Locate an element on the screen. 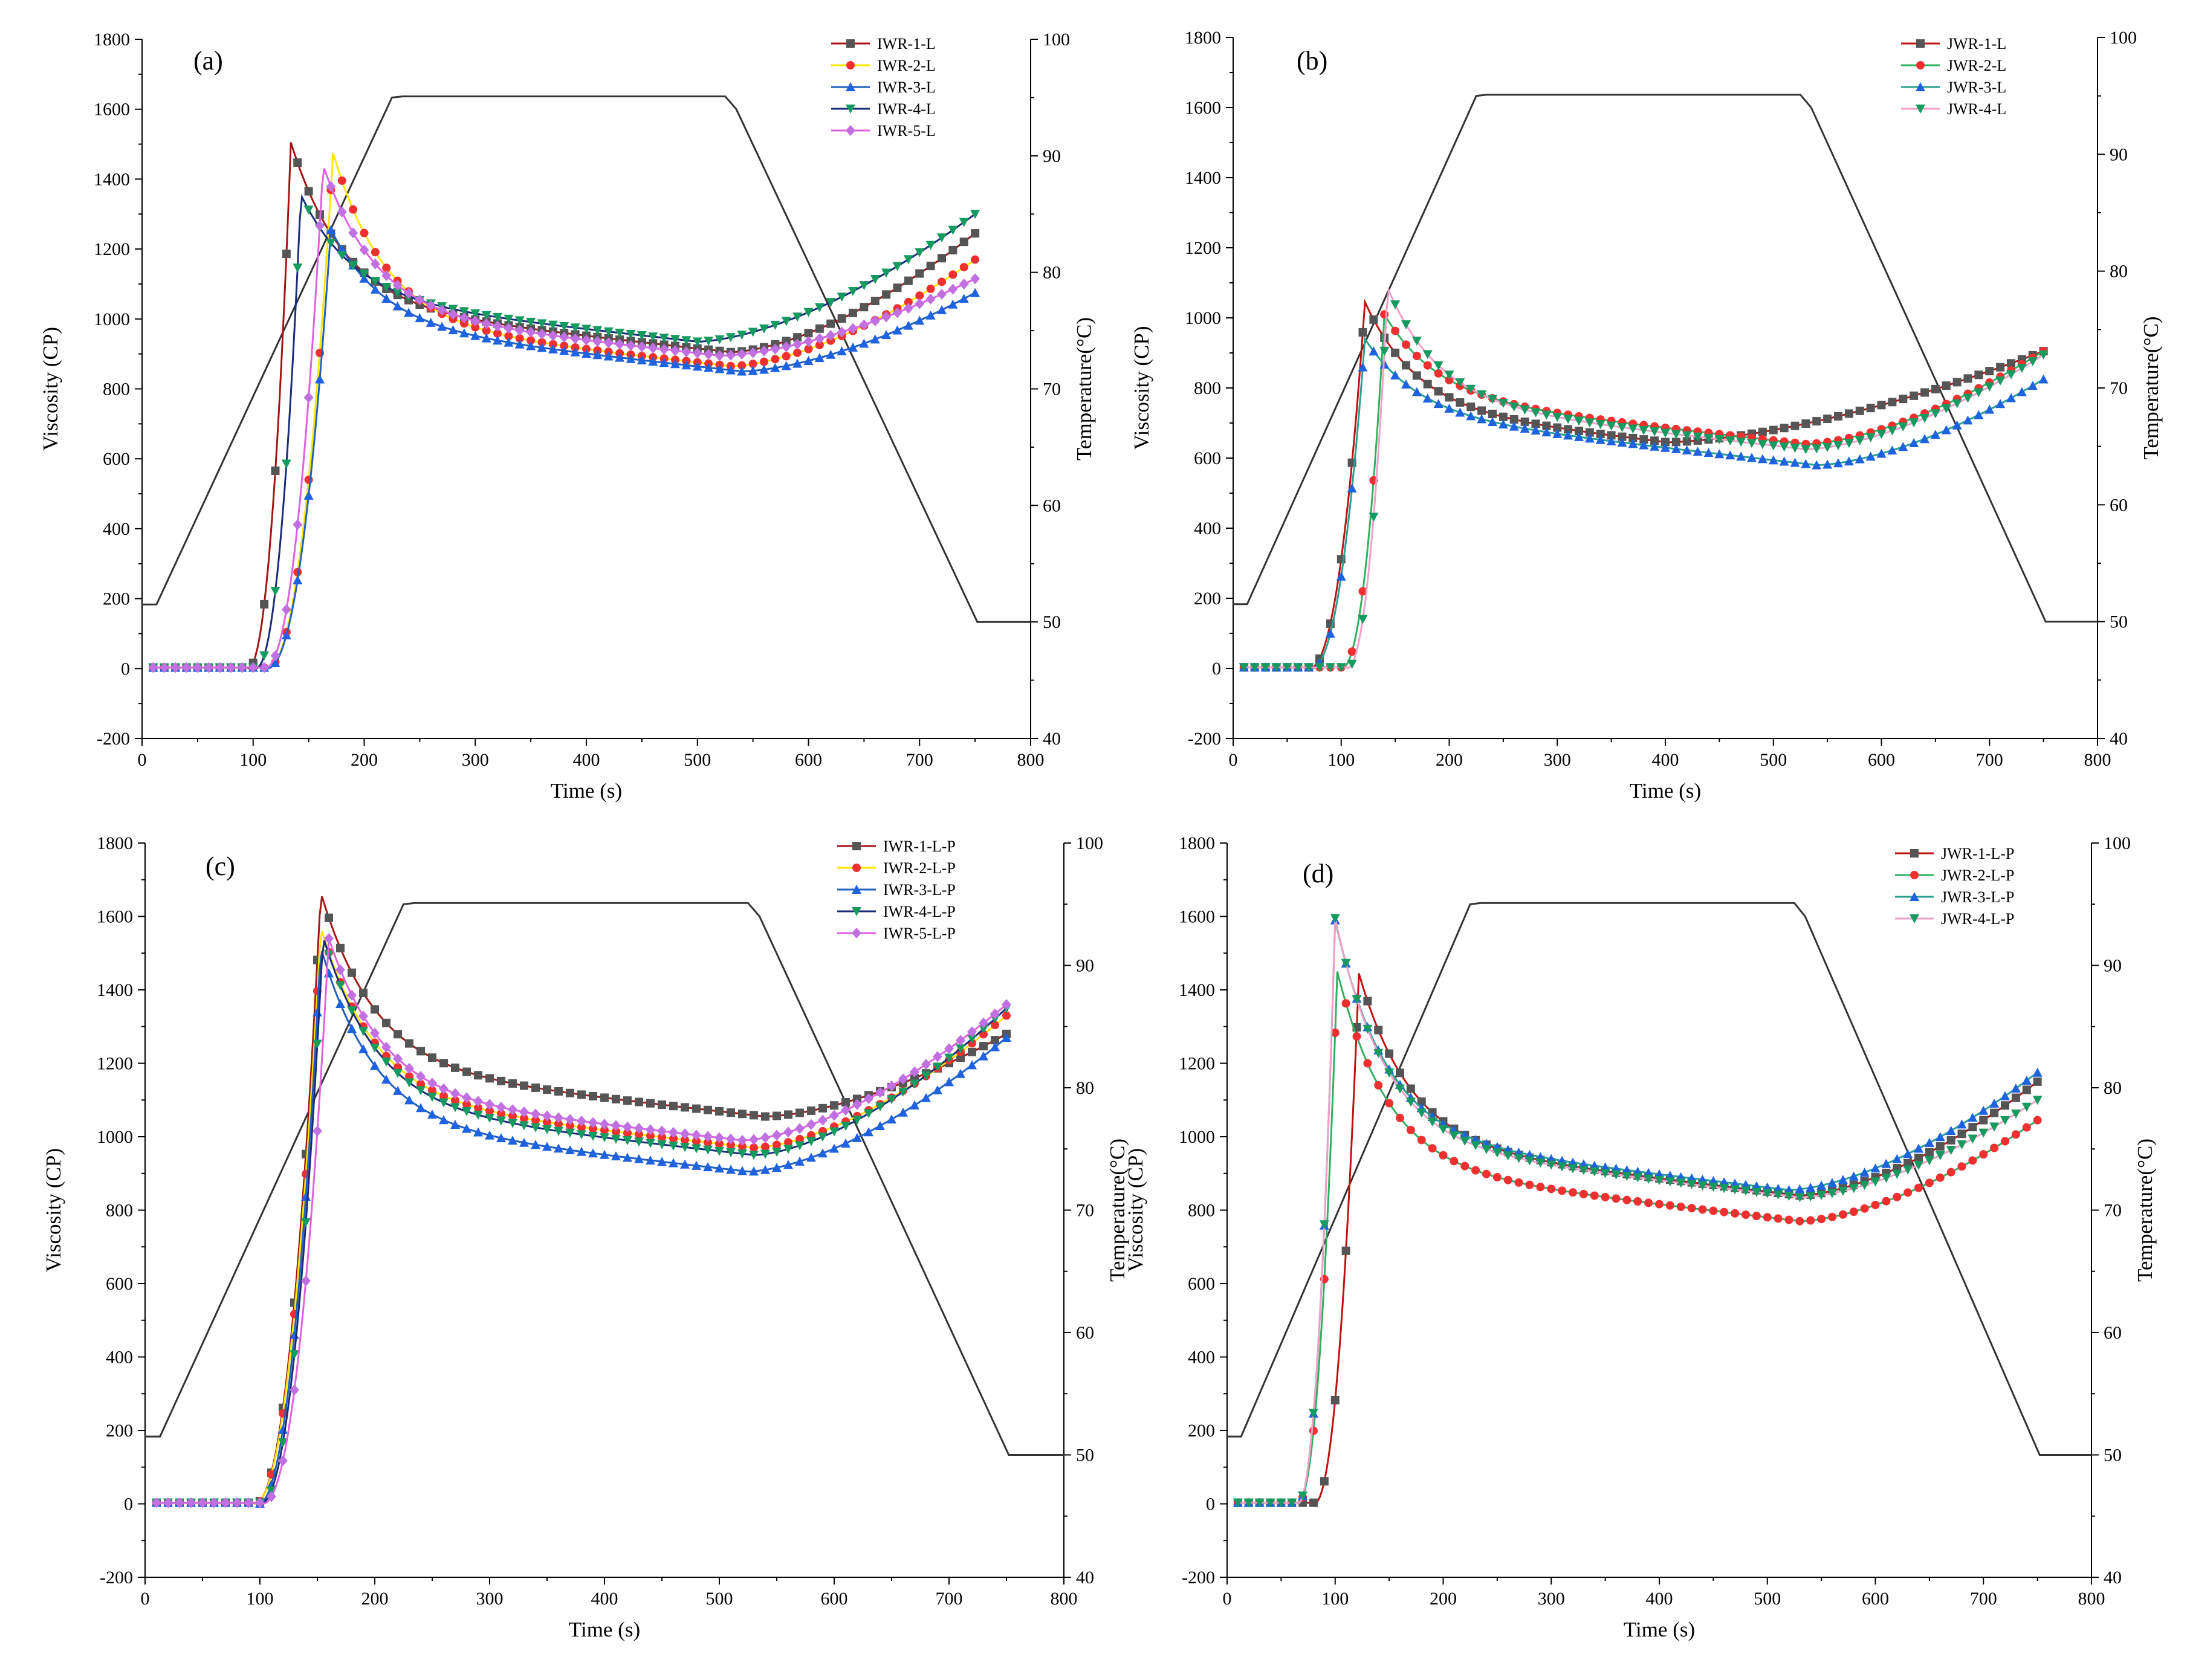 The image size is (2187, 1680). y-tick-label: 400 is located at coordinates (1207, 528).